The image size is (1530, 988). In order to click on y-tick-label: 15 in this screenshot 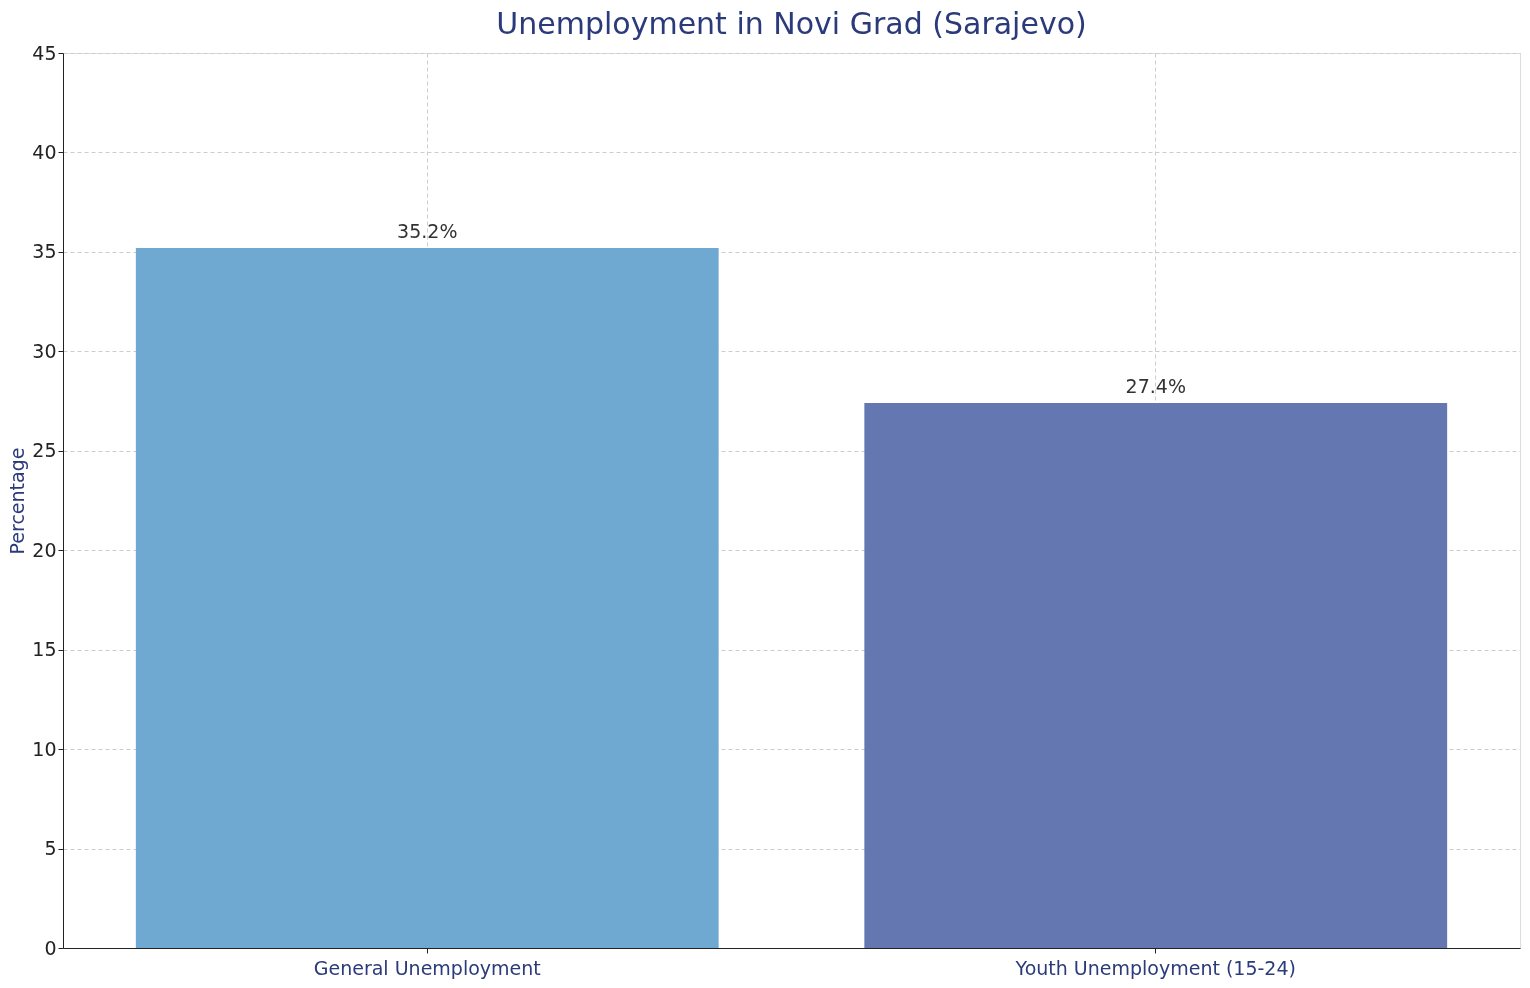, I will do `click(44, 649)`.